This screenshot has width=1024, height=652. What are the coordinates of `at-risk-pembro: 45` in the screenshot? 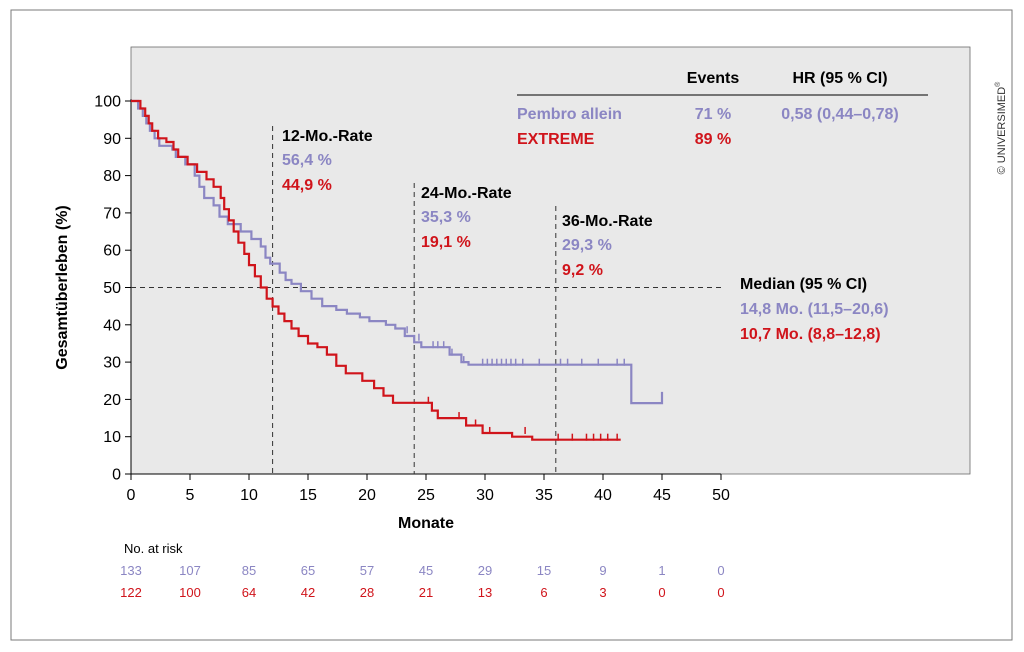 It's located at (426, 570).